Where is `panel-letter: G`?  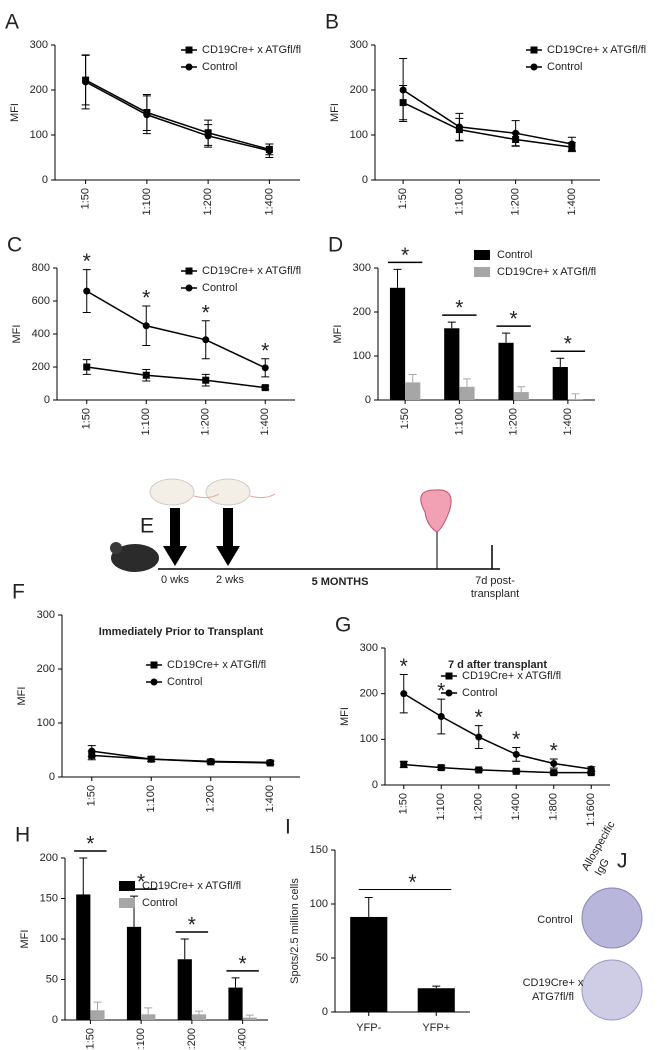
panel-letter: G is located at coordinates (343, 625).